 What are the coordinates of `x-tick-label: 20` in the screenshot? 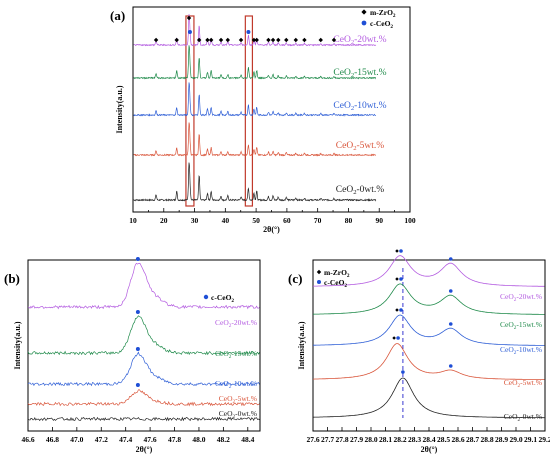 It's located at (164, 220).